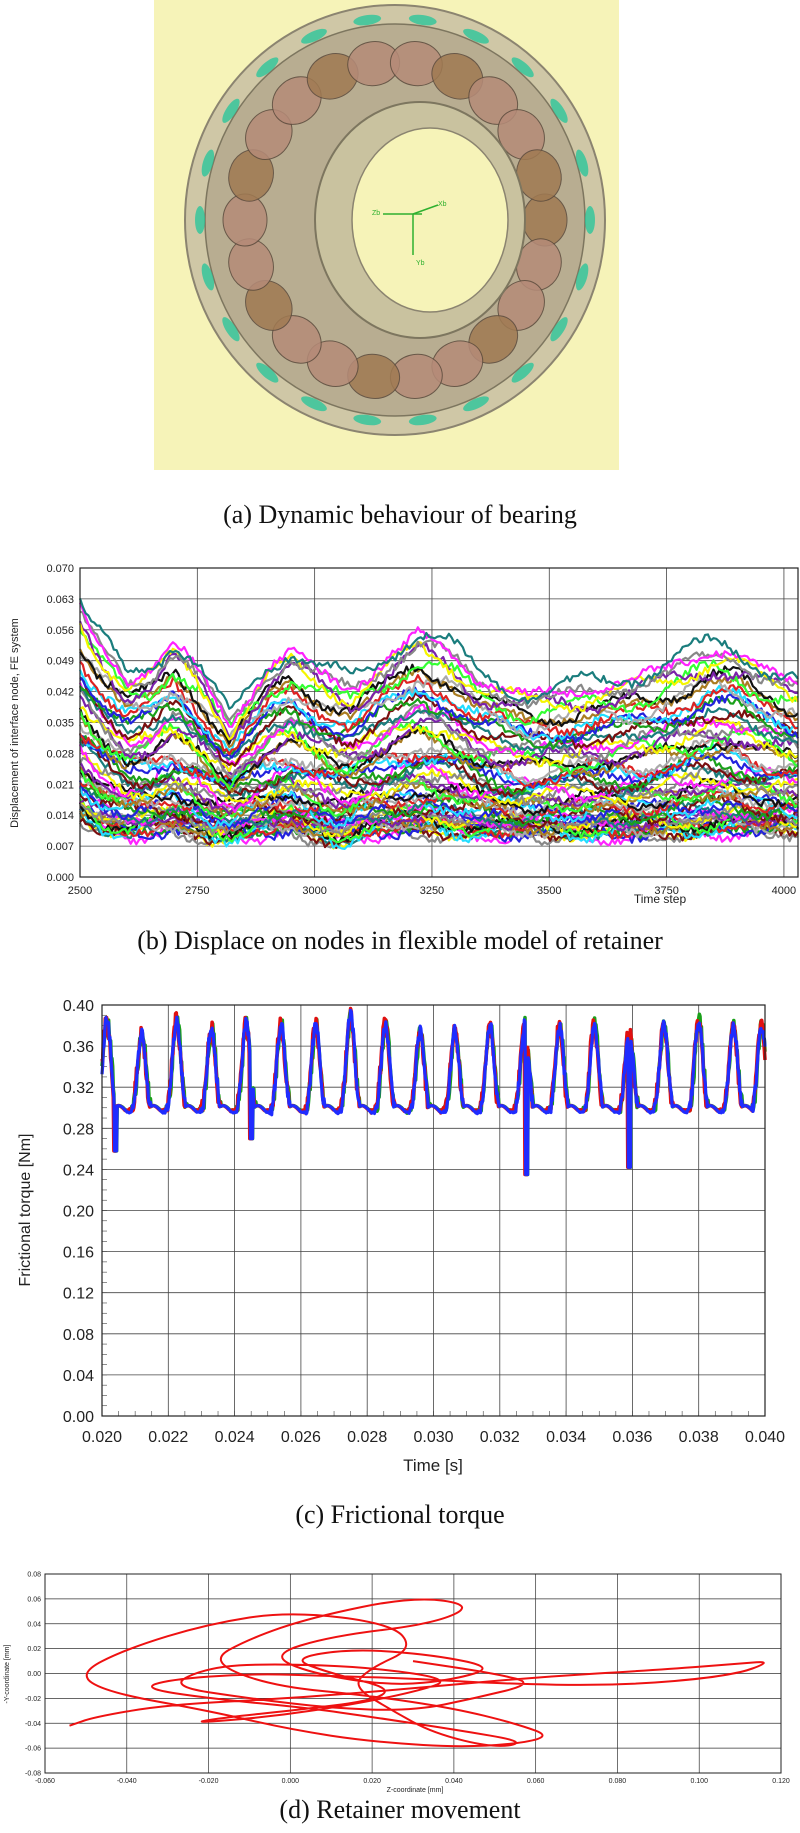  What do you see at coordinates (400, 514) in the screenshot?
I see `caption-a: (a) Dynamic behaviour of bearing` at bounding box center [400, 514].